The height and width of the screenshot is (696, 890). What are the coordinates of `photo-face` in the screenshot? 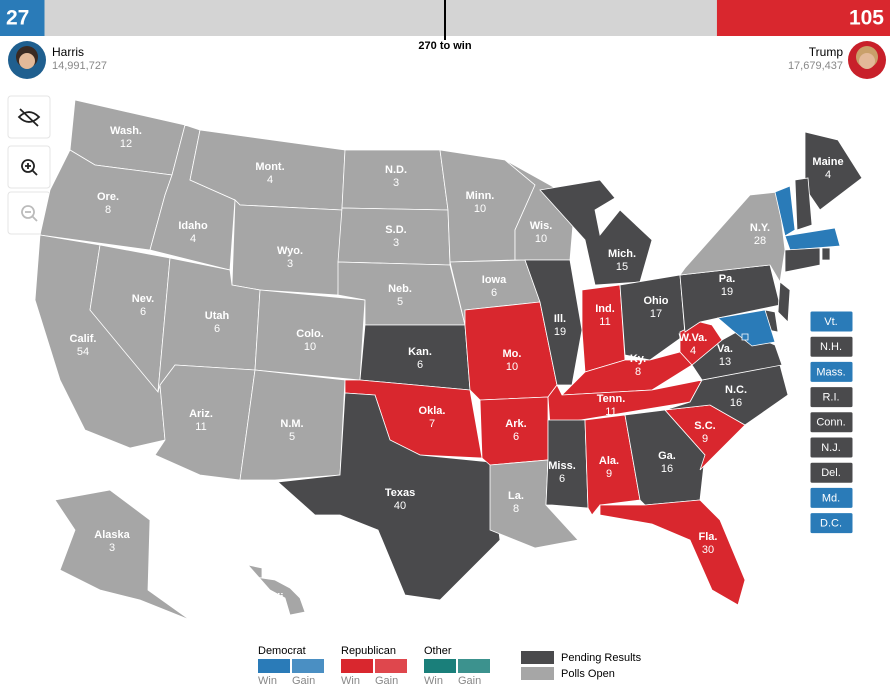 It's located at (27, 61).